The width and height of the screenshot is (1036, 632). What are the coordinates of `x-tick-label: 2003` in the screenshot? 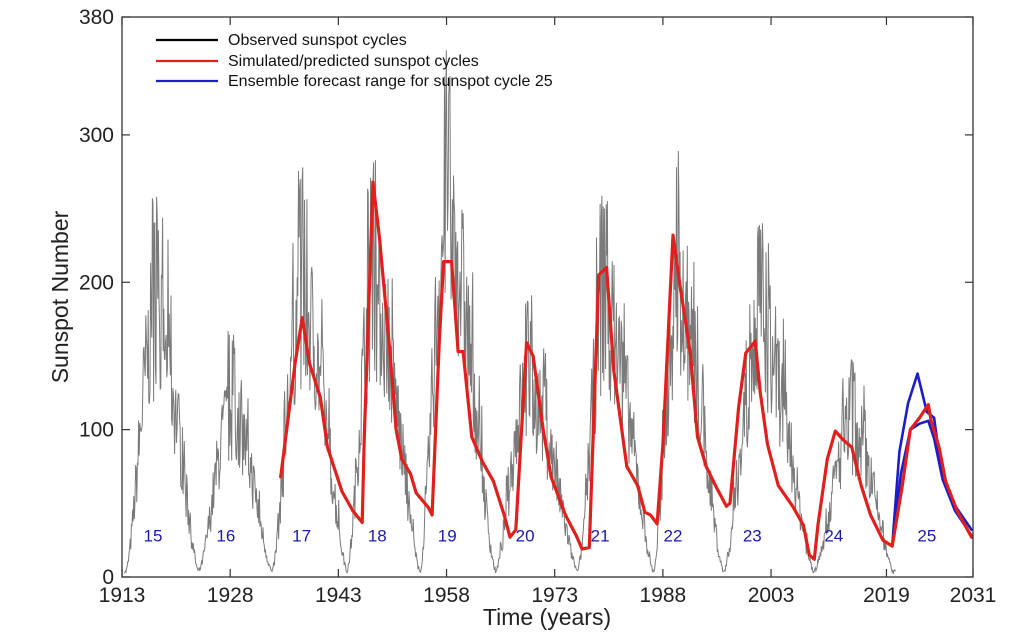 It's located at (771, 595).